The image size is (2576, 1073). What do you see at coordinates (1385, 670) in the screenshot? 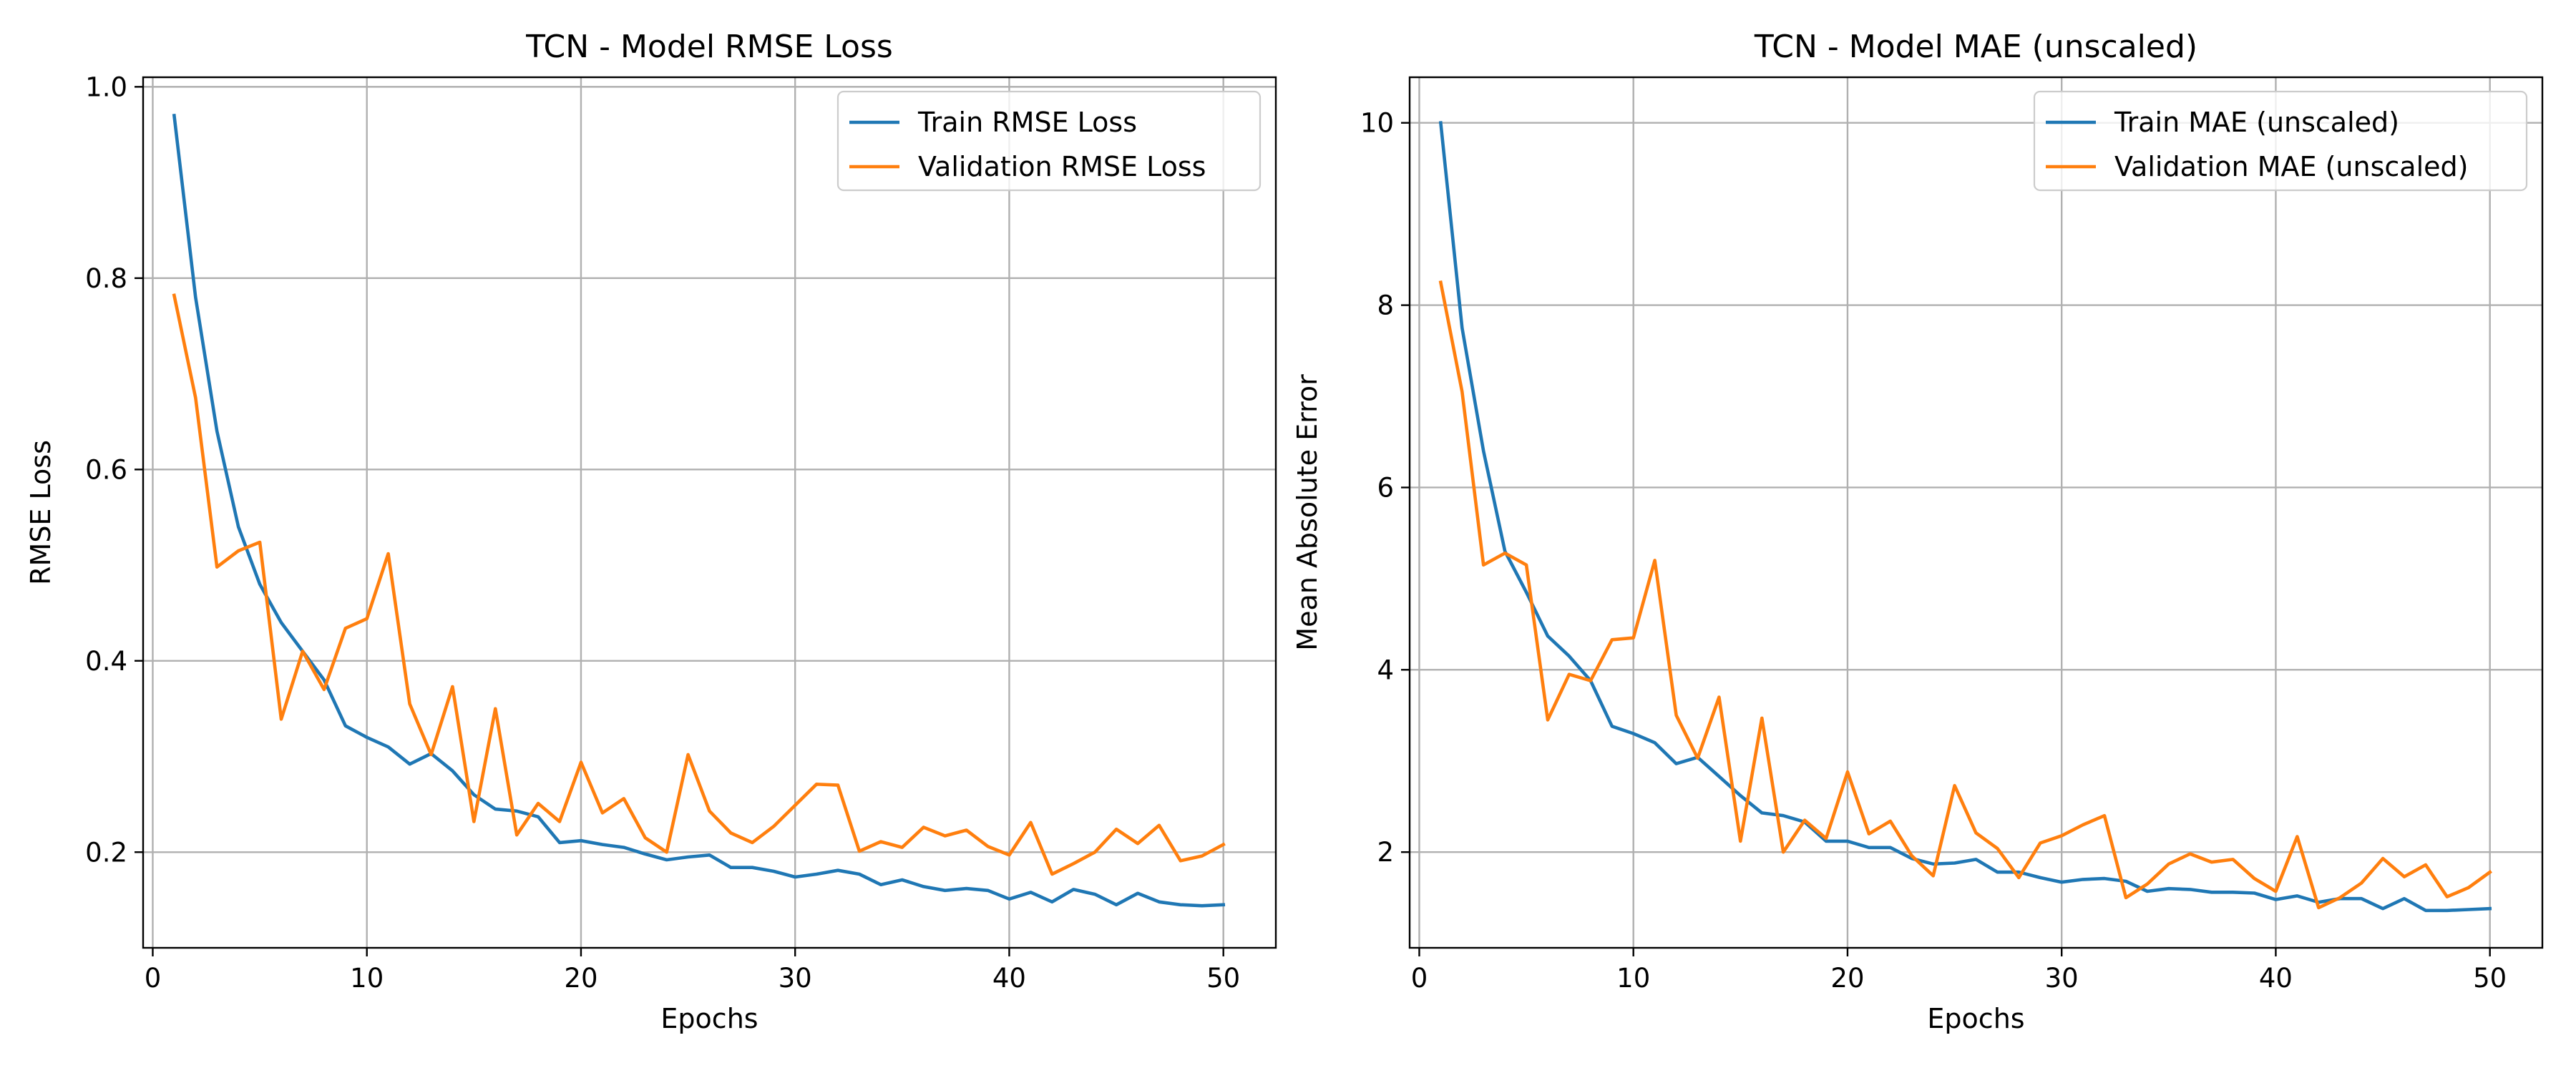
I see `mae-y-tick-label: 4` at bounding box center [1385, 670].